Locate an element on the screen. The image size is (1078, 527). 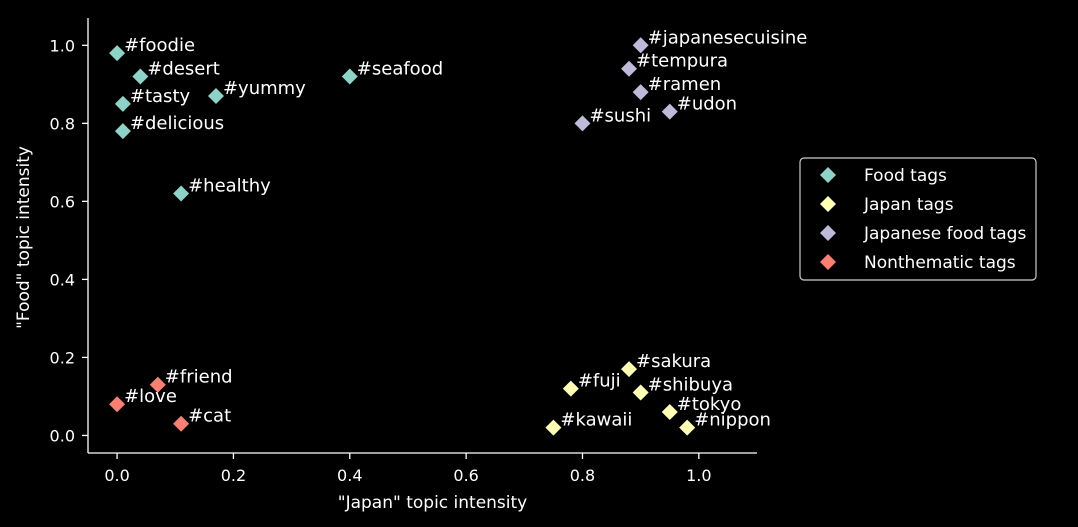
point-label: #kawaii is located at coordinates (596, 420).